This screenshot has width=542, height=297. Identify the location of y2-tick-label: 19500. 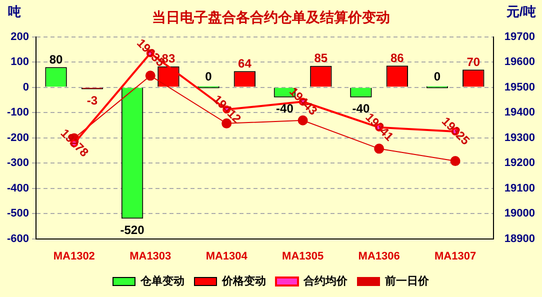
(520, 87).